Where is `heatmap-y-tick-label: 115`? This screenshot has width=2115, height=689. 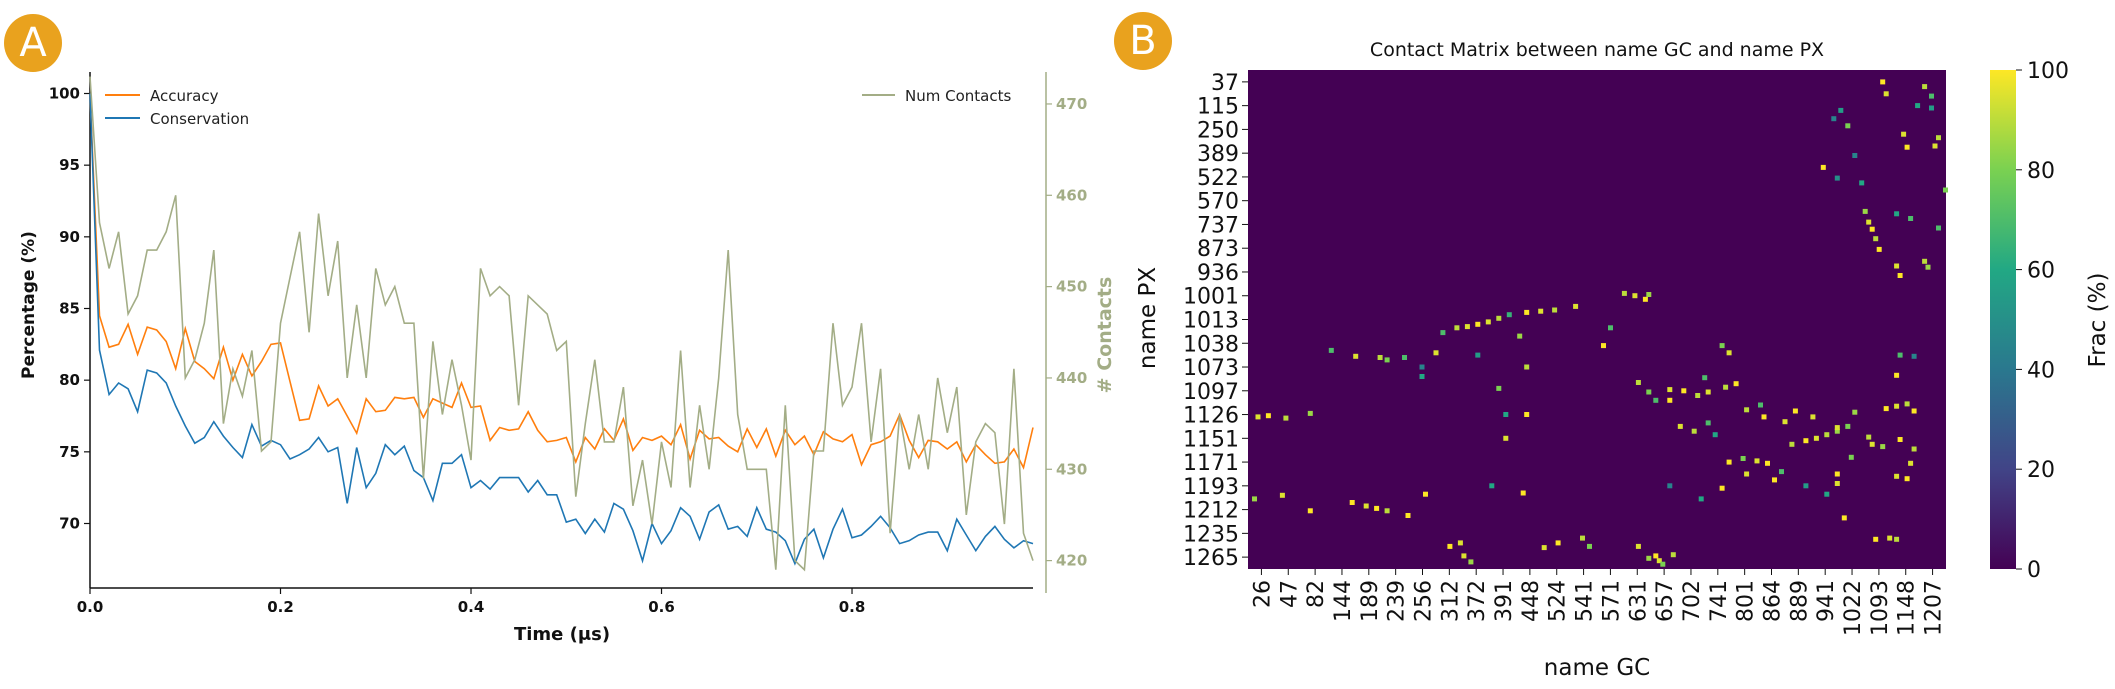
heatmap-y-tick-label: 115 is located at coordinates (1218, 107).